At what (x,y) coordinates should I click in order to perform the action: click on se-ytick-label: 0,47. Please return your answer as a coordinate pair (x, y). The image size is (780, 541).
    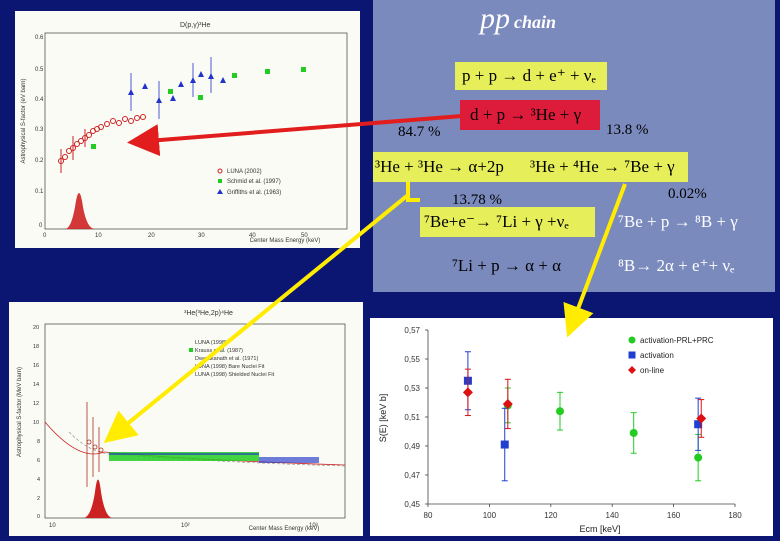
    Looking at the image, I should click on (412, 475).